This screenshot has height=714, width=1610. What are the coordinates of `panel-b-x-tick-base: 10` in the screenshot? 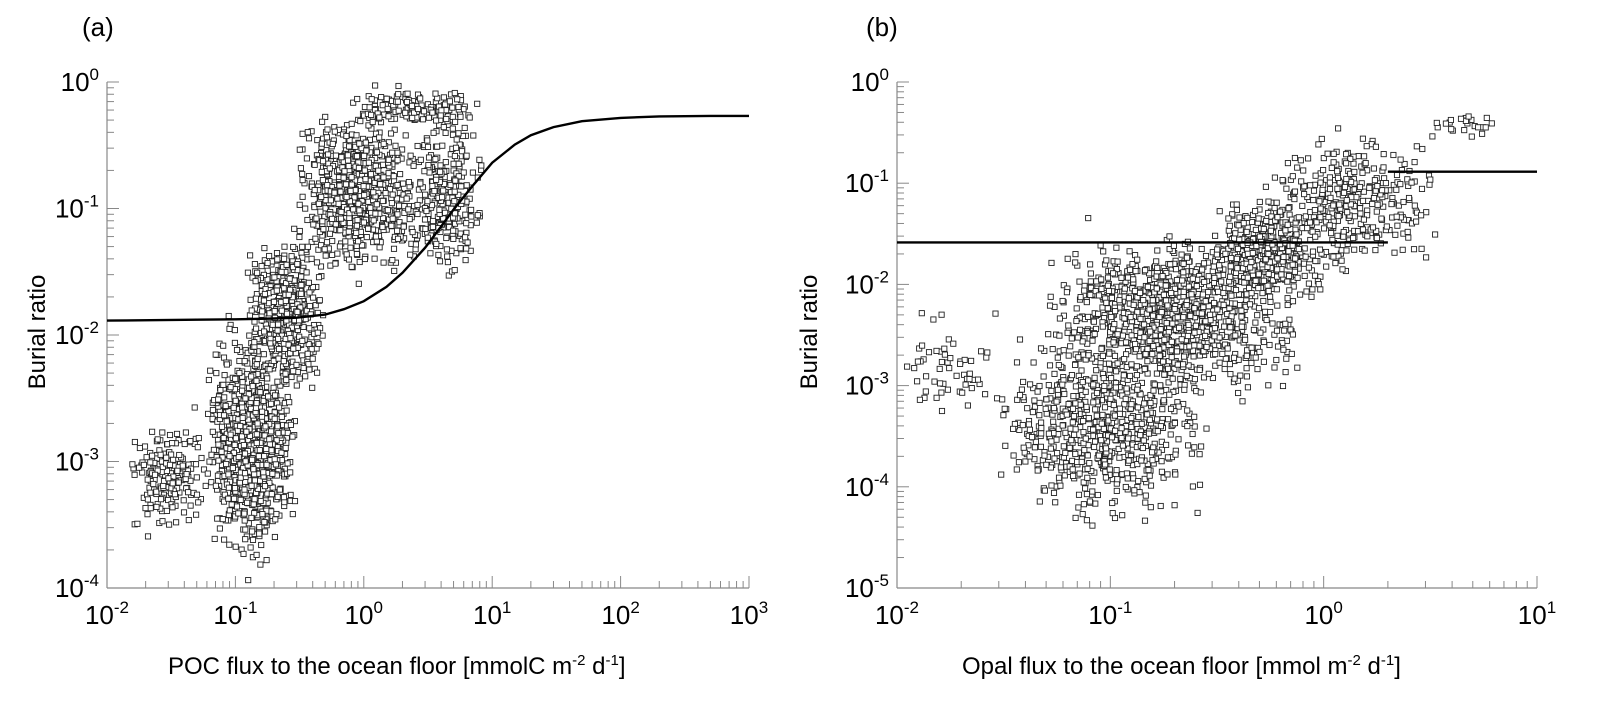 It's located at (889, 615).